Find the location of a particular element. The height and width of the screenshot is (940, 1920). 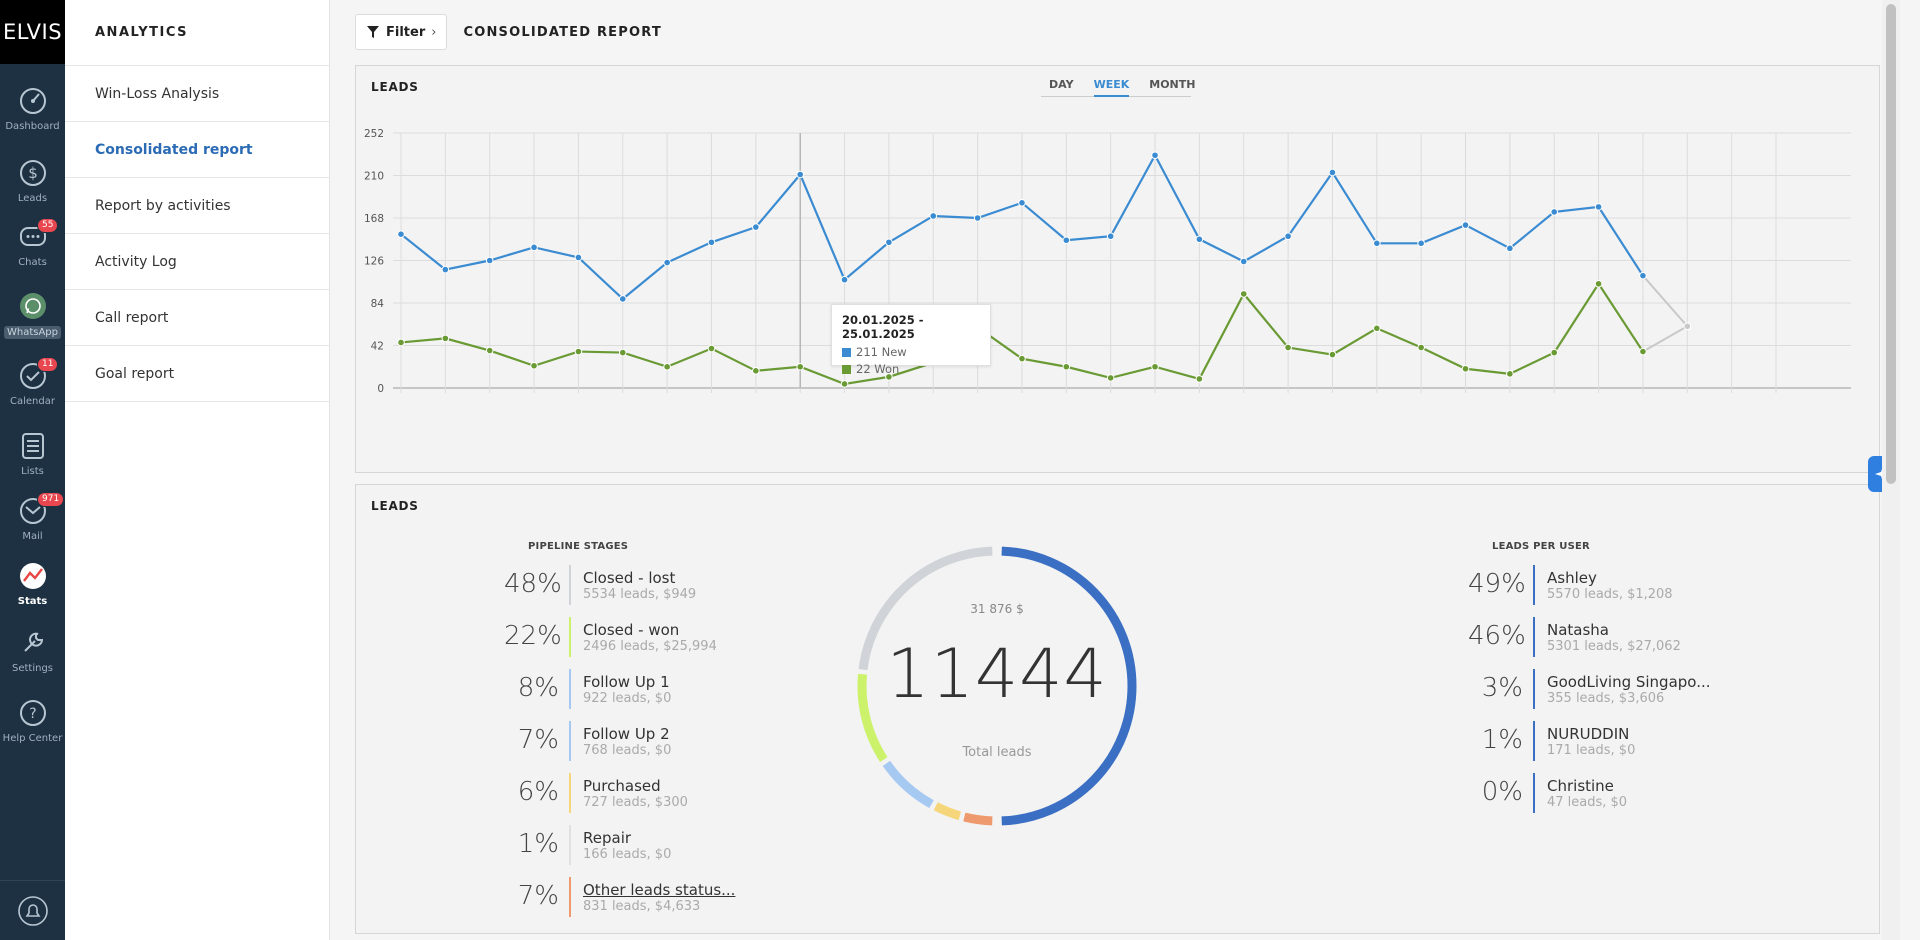

stat-percent: 0% is located at coordinates (1502, 792).